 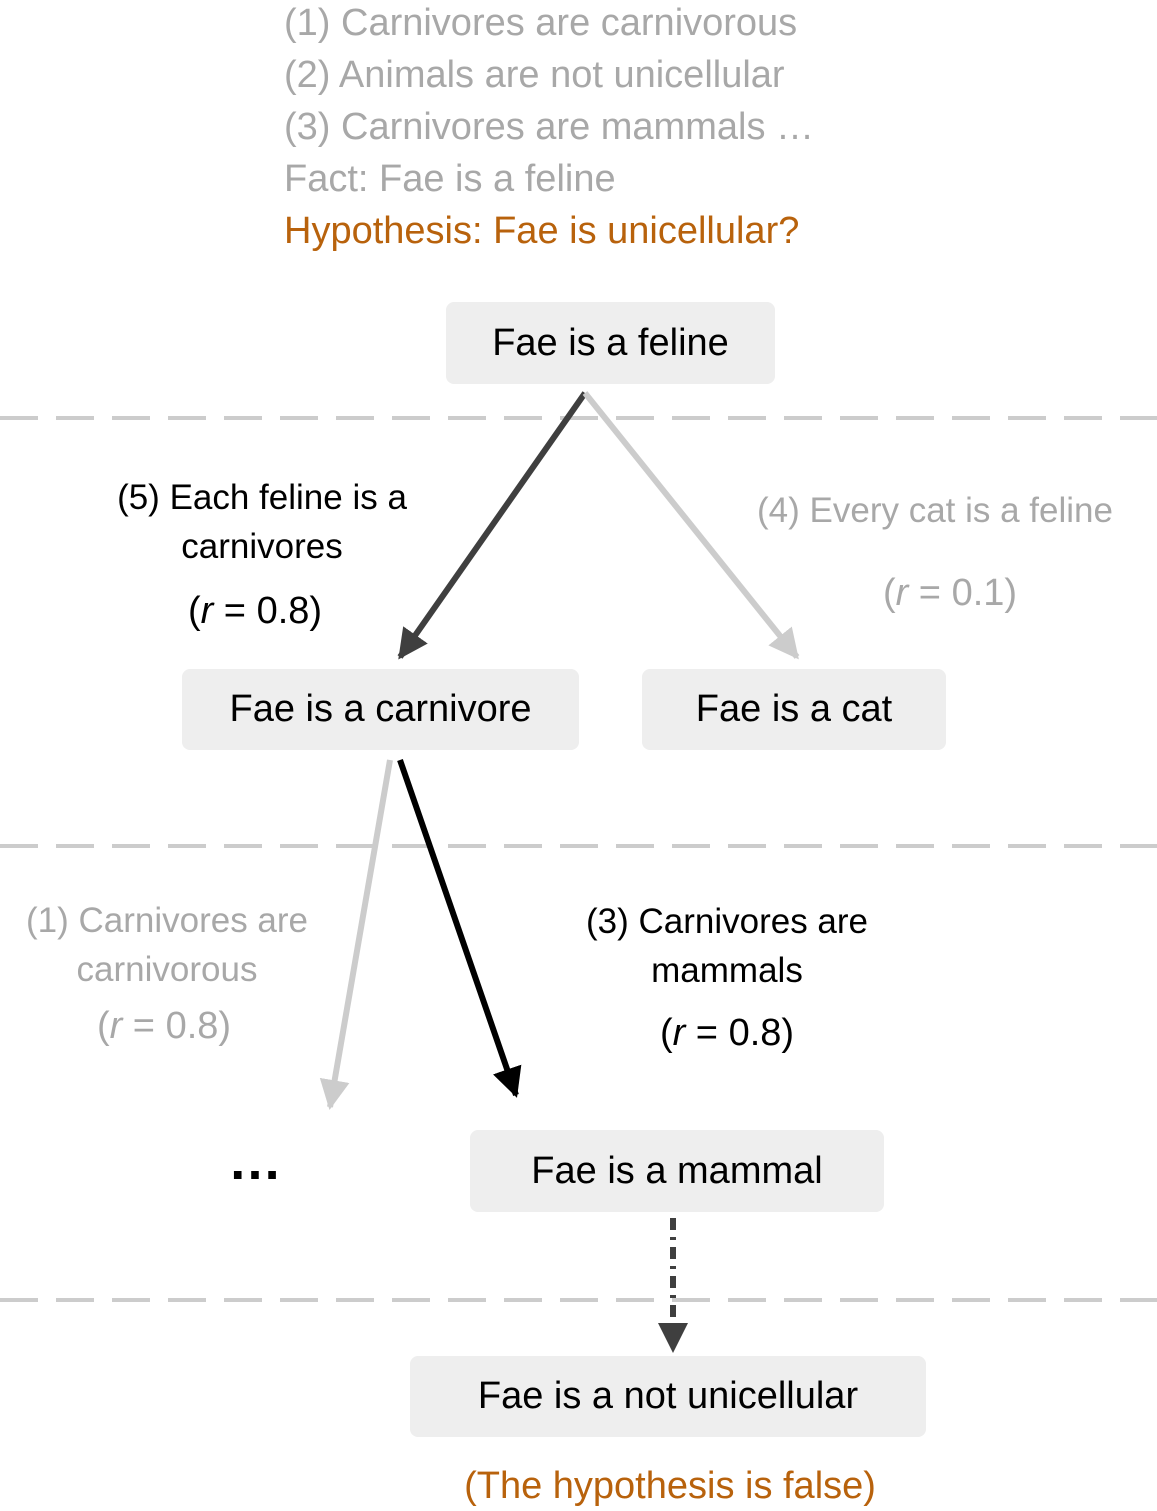 I want to click on edge-rule5-arrow, so click(x=492, y=525).